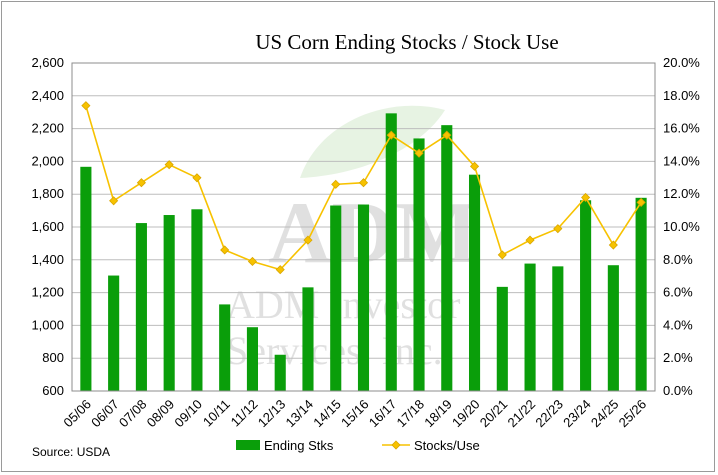 The width and height of the screenshot is (718, 475). What do you see at coordinates (577, 414) in the screenshot?
I see `category-label: 23/24` at bounding box center [577, 414].